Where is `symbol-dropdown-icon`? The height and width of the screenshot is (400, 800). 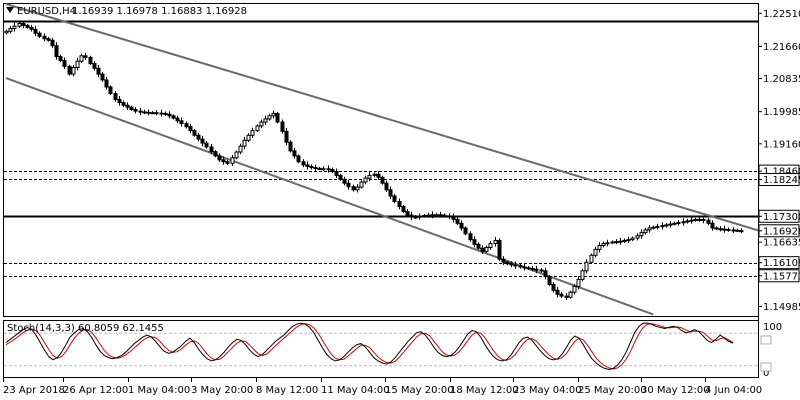 symbol-dropdown-icon is located at coordinates (10, 10).